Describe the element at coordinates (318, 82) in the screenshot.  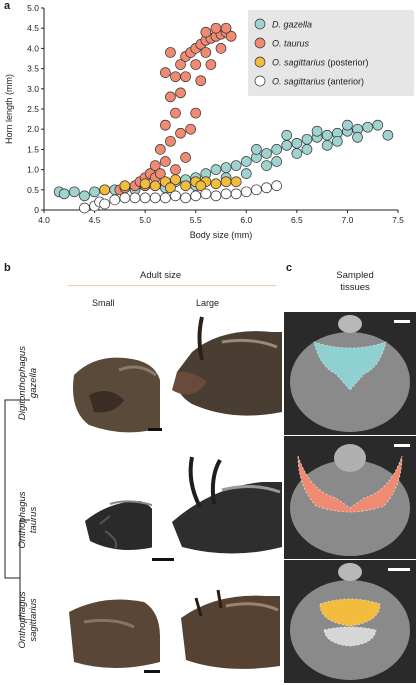
I see `legend-label: O. sagittarius (anterior)` at that location.